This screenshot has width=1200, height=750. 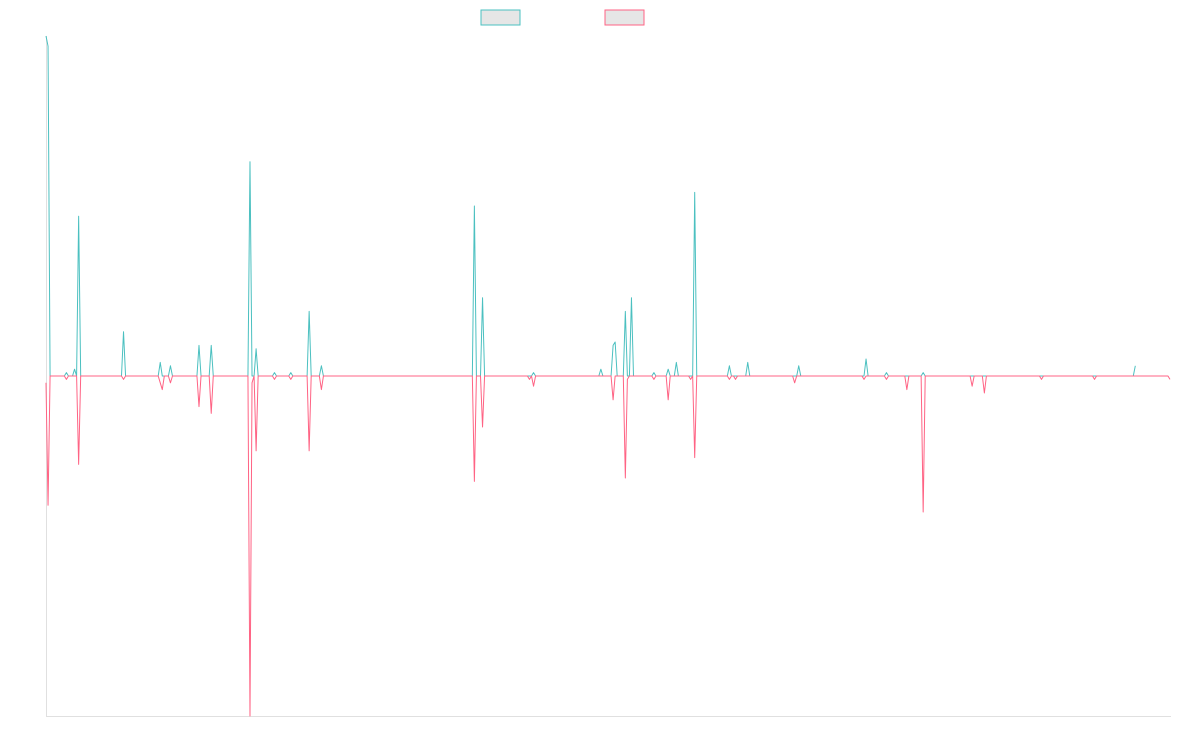 What do you see at coordinates (562, 17) in the screenshot?
I see `legend` at bounding box center [562, 17].